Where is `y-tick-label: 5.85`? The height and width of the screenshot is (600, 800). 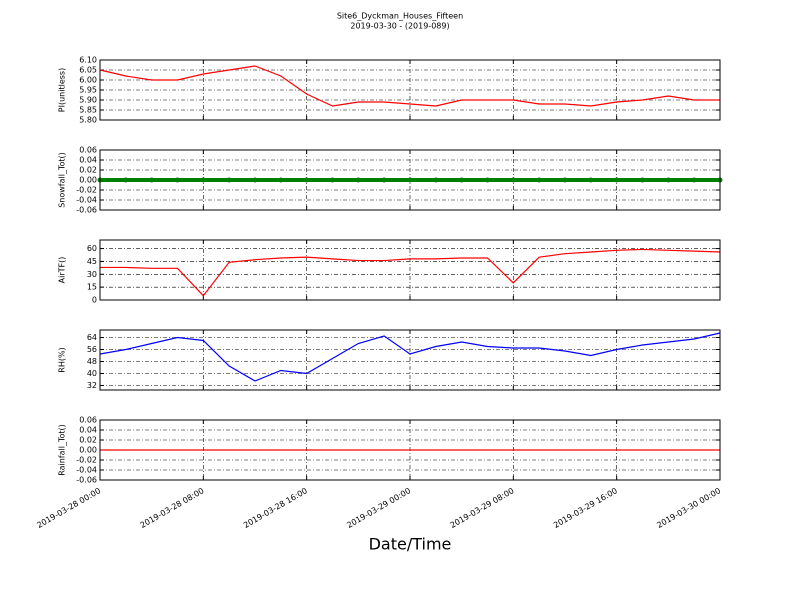
y-tick-label: 5.85 is located at coordinates (88, 110).